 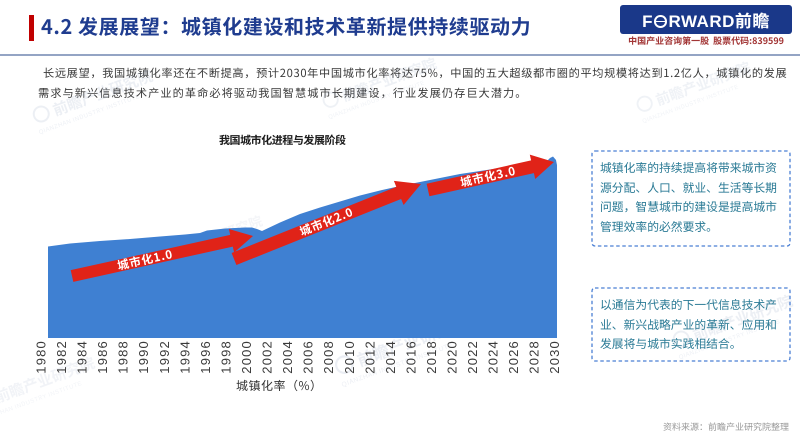 I want to click on svg-text: 2000, so click(x=246, y=357).